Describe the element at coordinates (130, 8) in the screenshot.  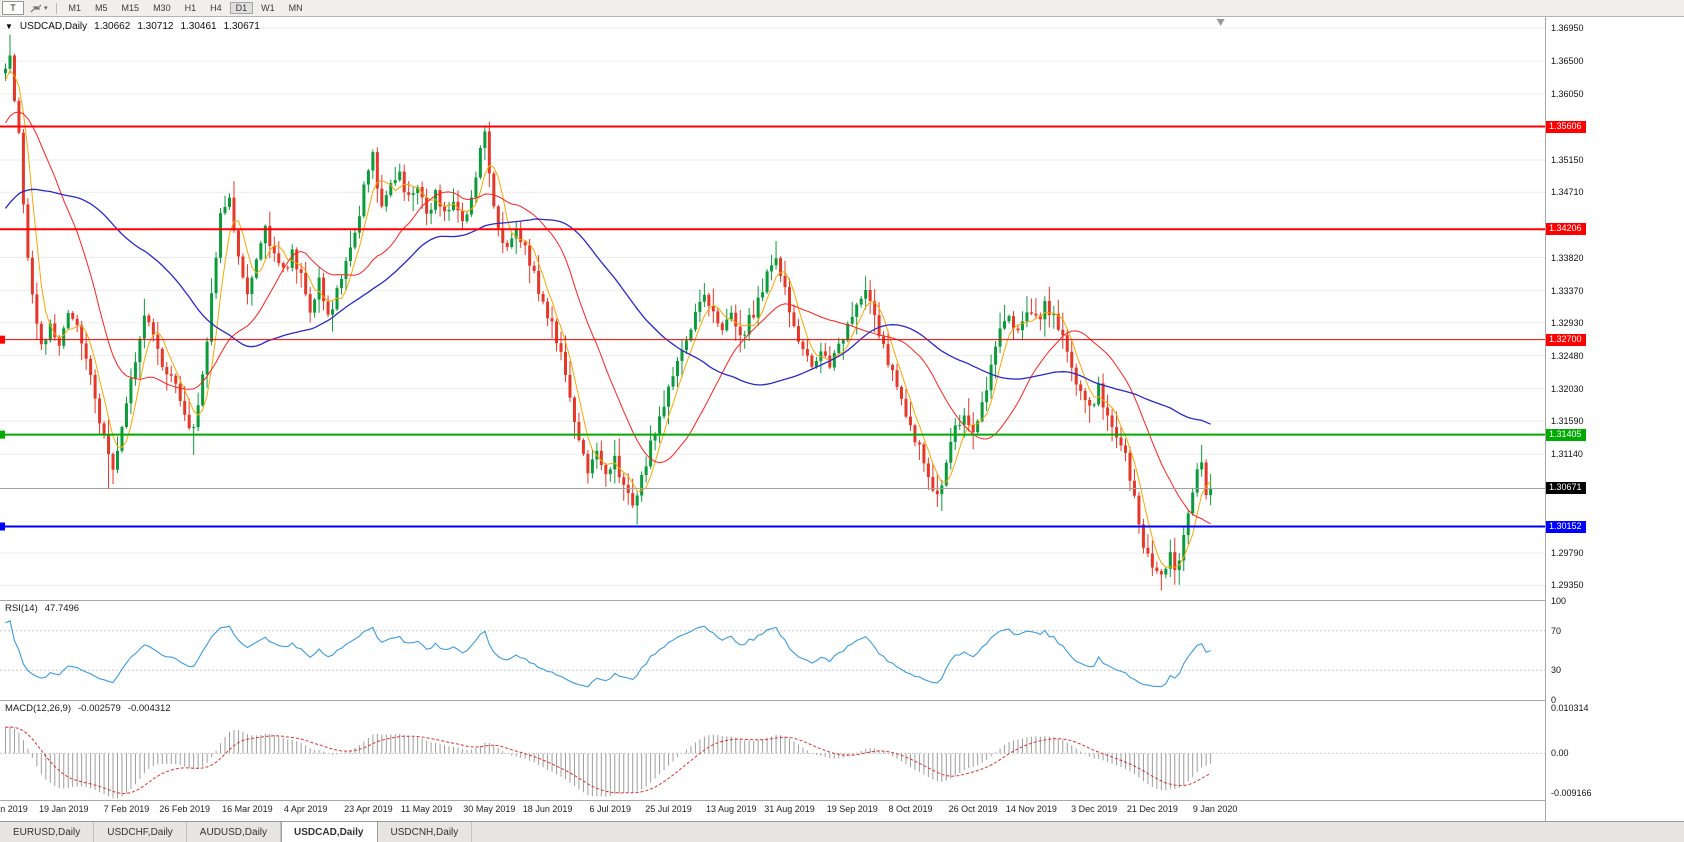
I see `timeframe-button-m15: M15` at that location.